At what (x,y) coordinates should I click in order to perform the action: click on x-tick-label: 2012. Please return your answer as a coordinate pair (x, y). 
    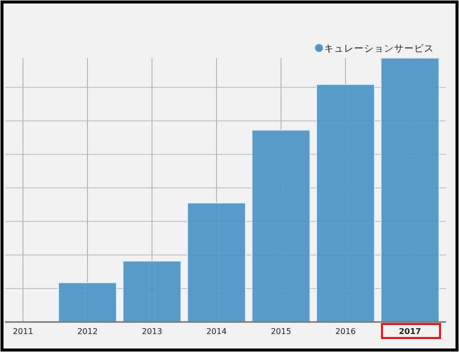
    Looking at the image, I should click on (87, 331).